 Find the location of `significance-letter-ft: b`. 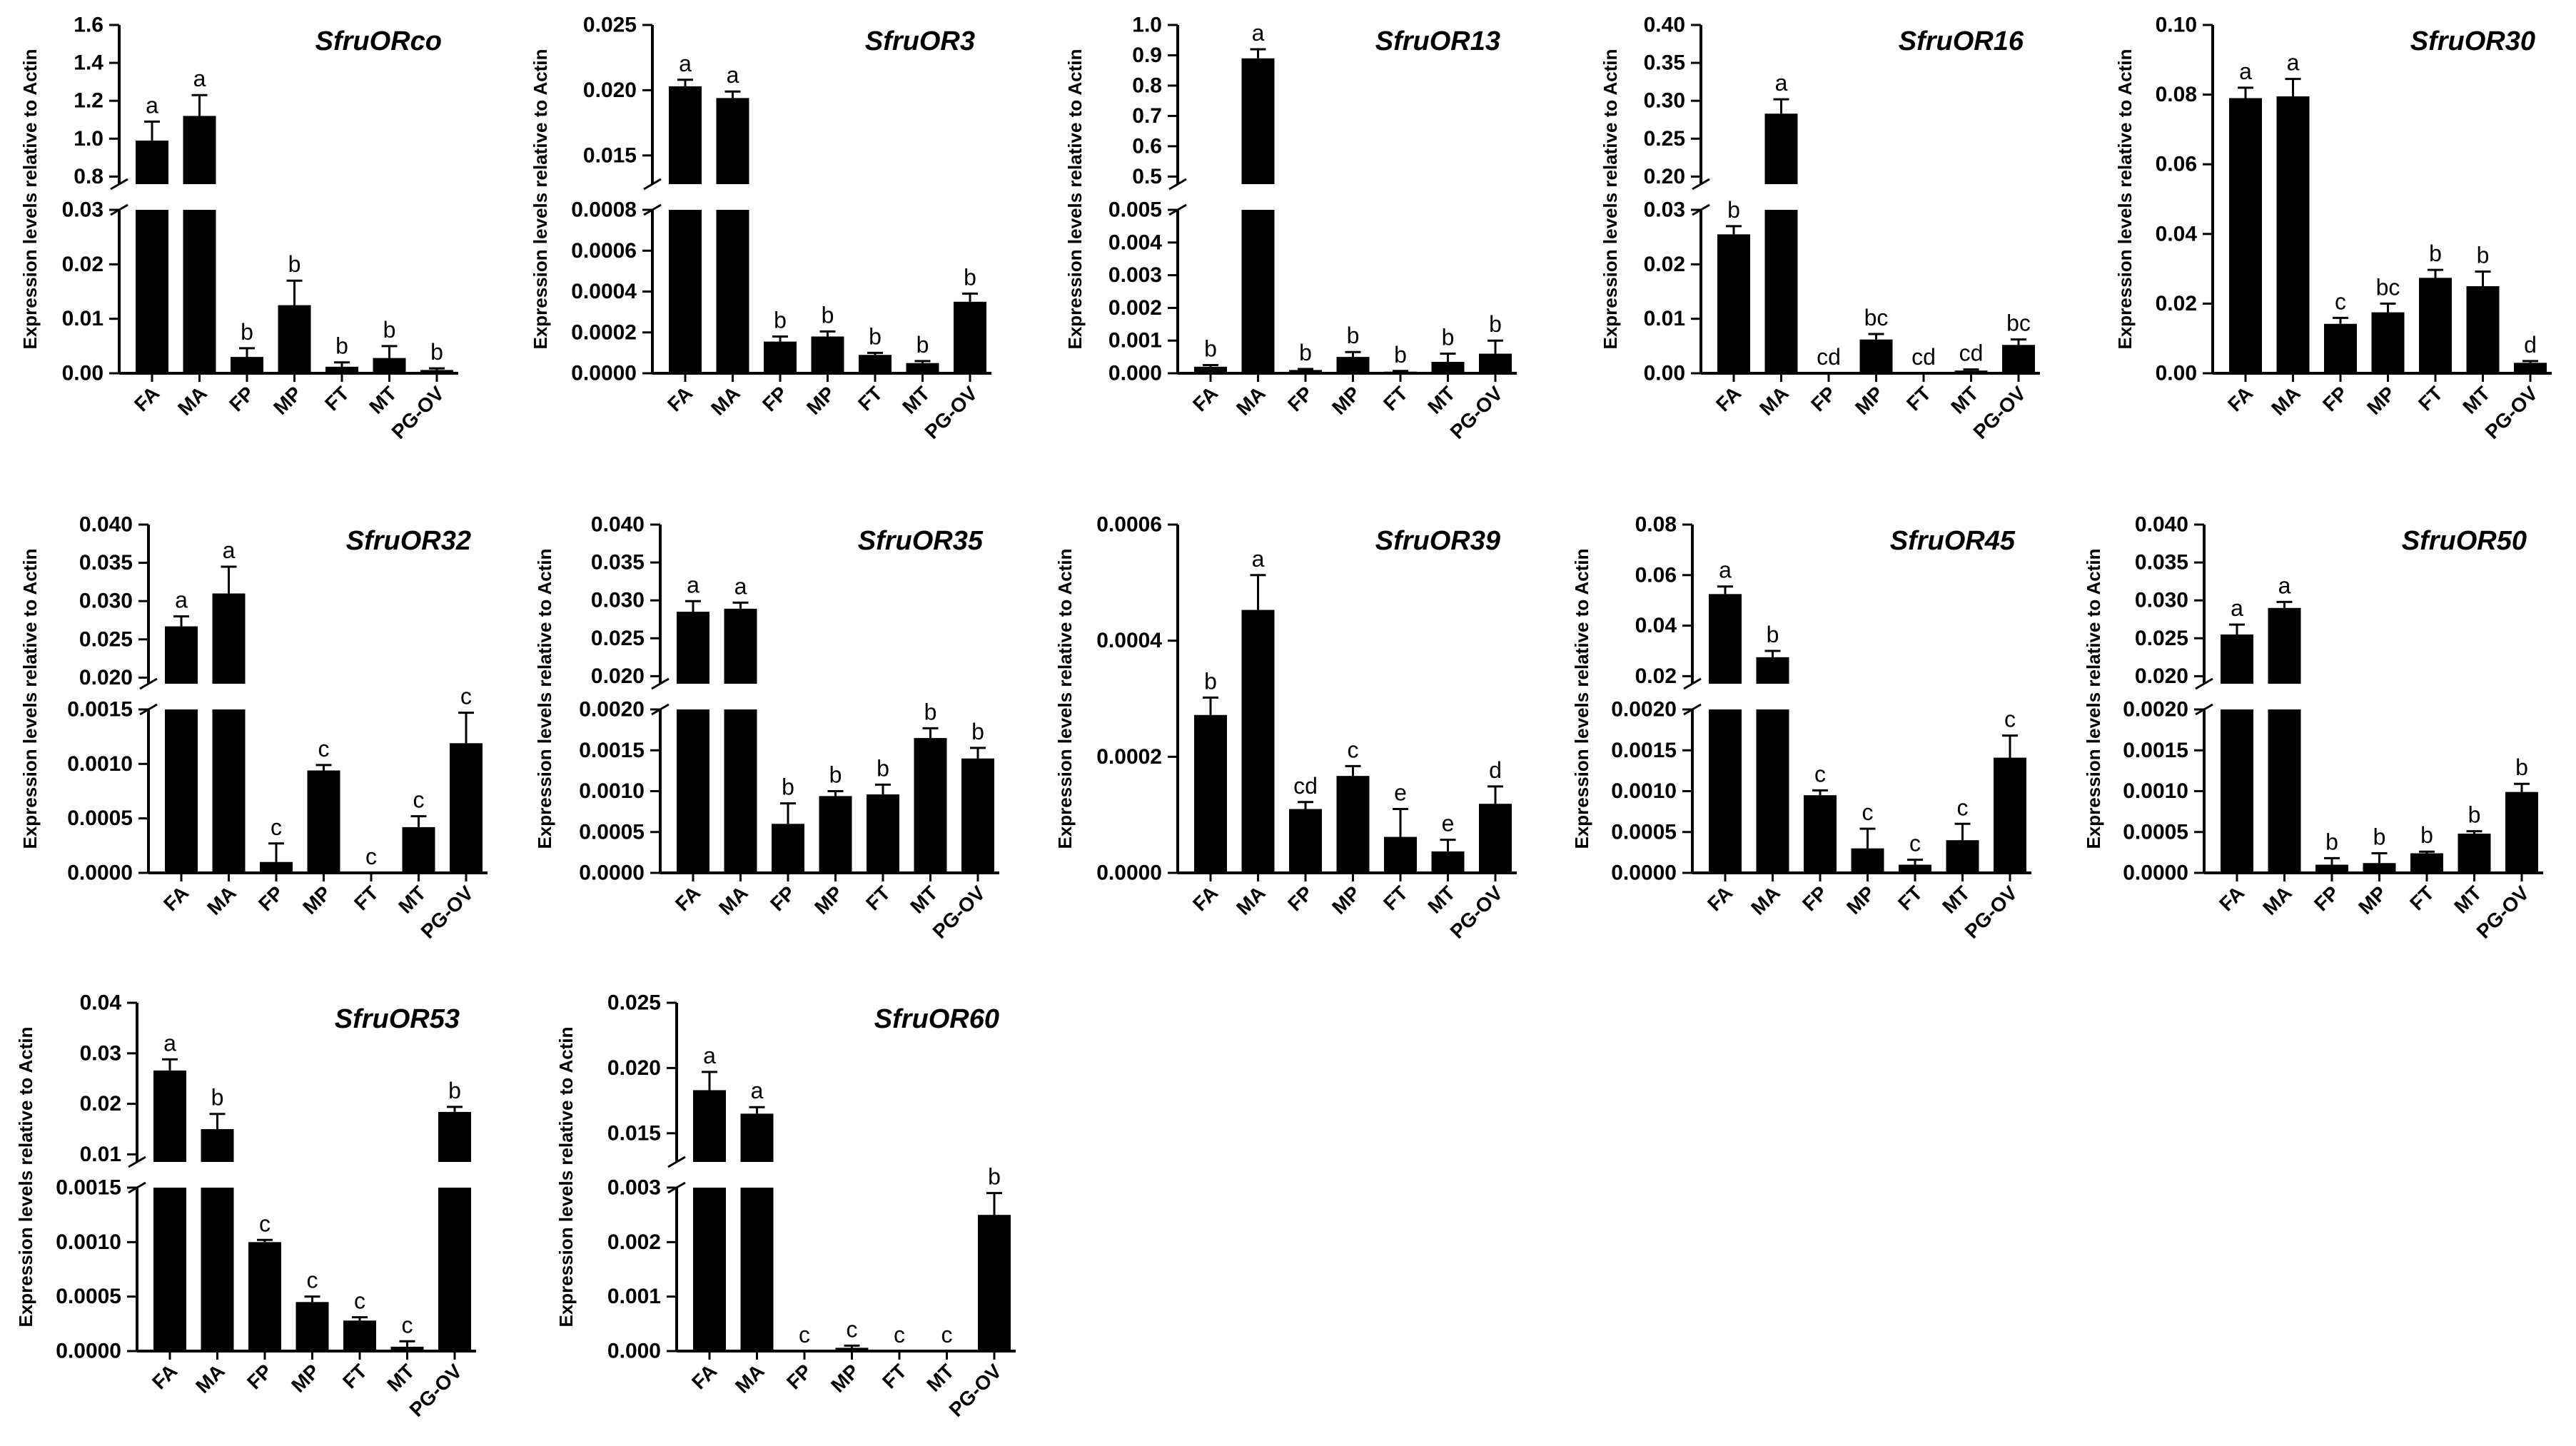

significance-letter-ft: b is located at coordinates (1400, 355).